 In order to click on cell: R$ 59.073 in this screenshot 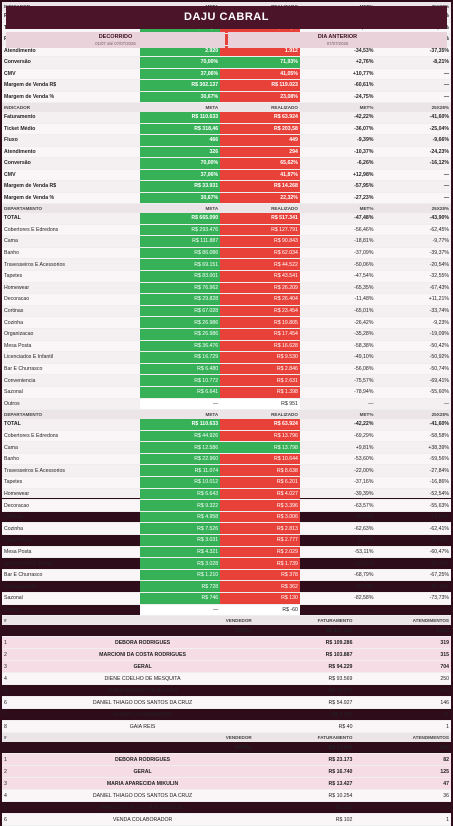, I will do `click(304, 691)`.